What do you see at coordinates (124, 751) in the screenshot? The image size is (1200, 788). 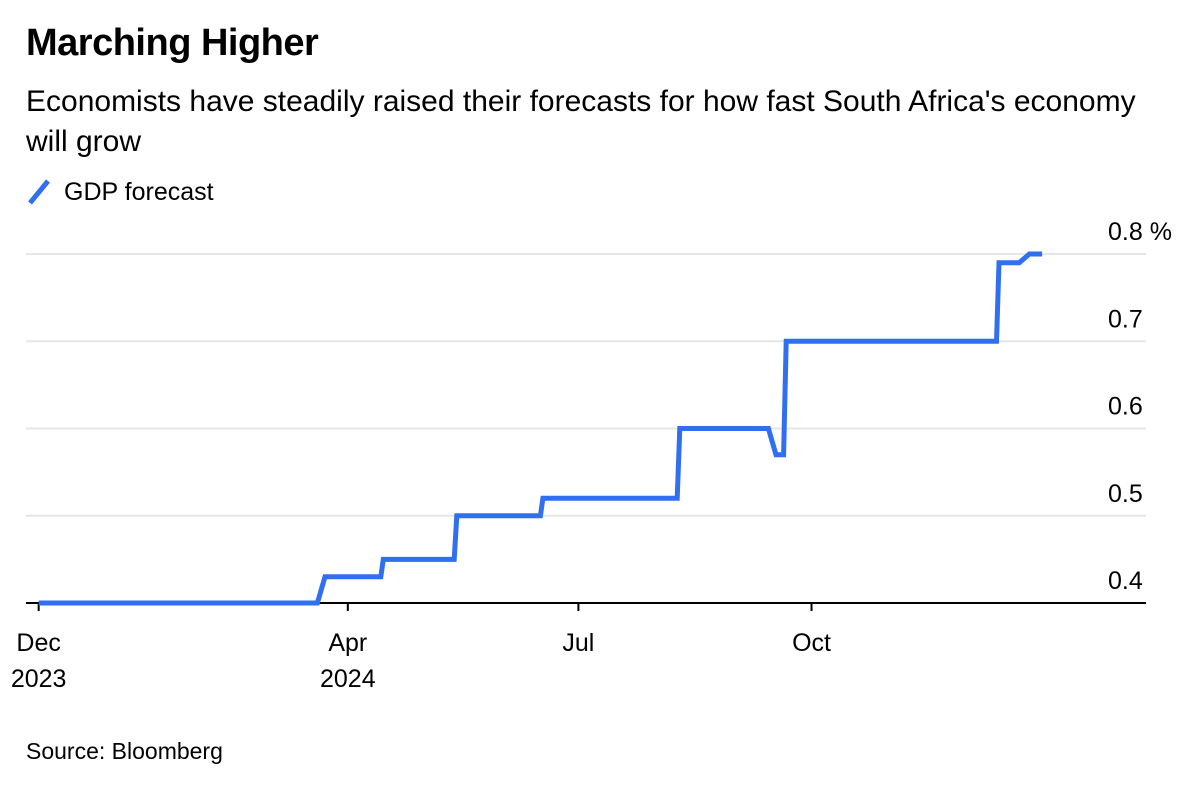 I see `source-note: Source: Bloomberg` at bounding box center [124, 751].